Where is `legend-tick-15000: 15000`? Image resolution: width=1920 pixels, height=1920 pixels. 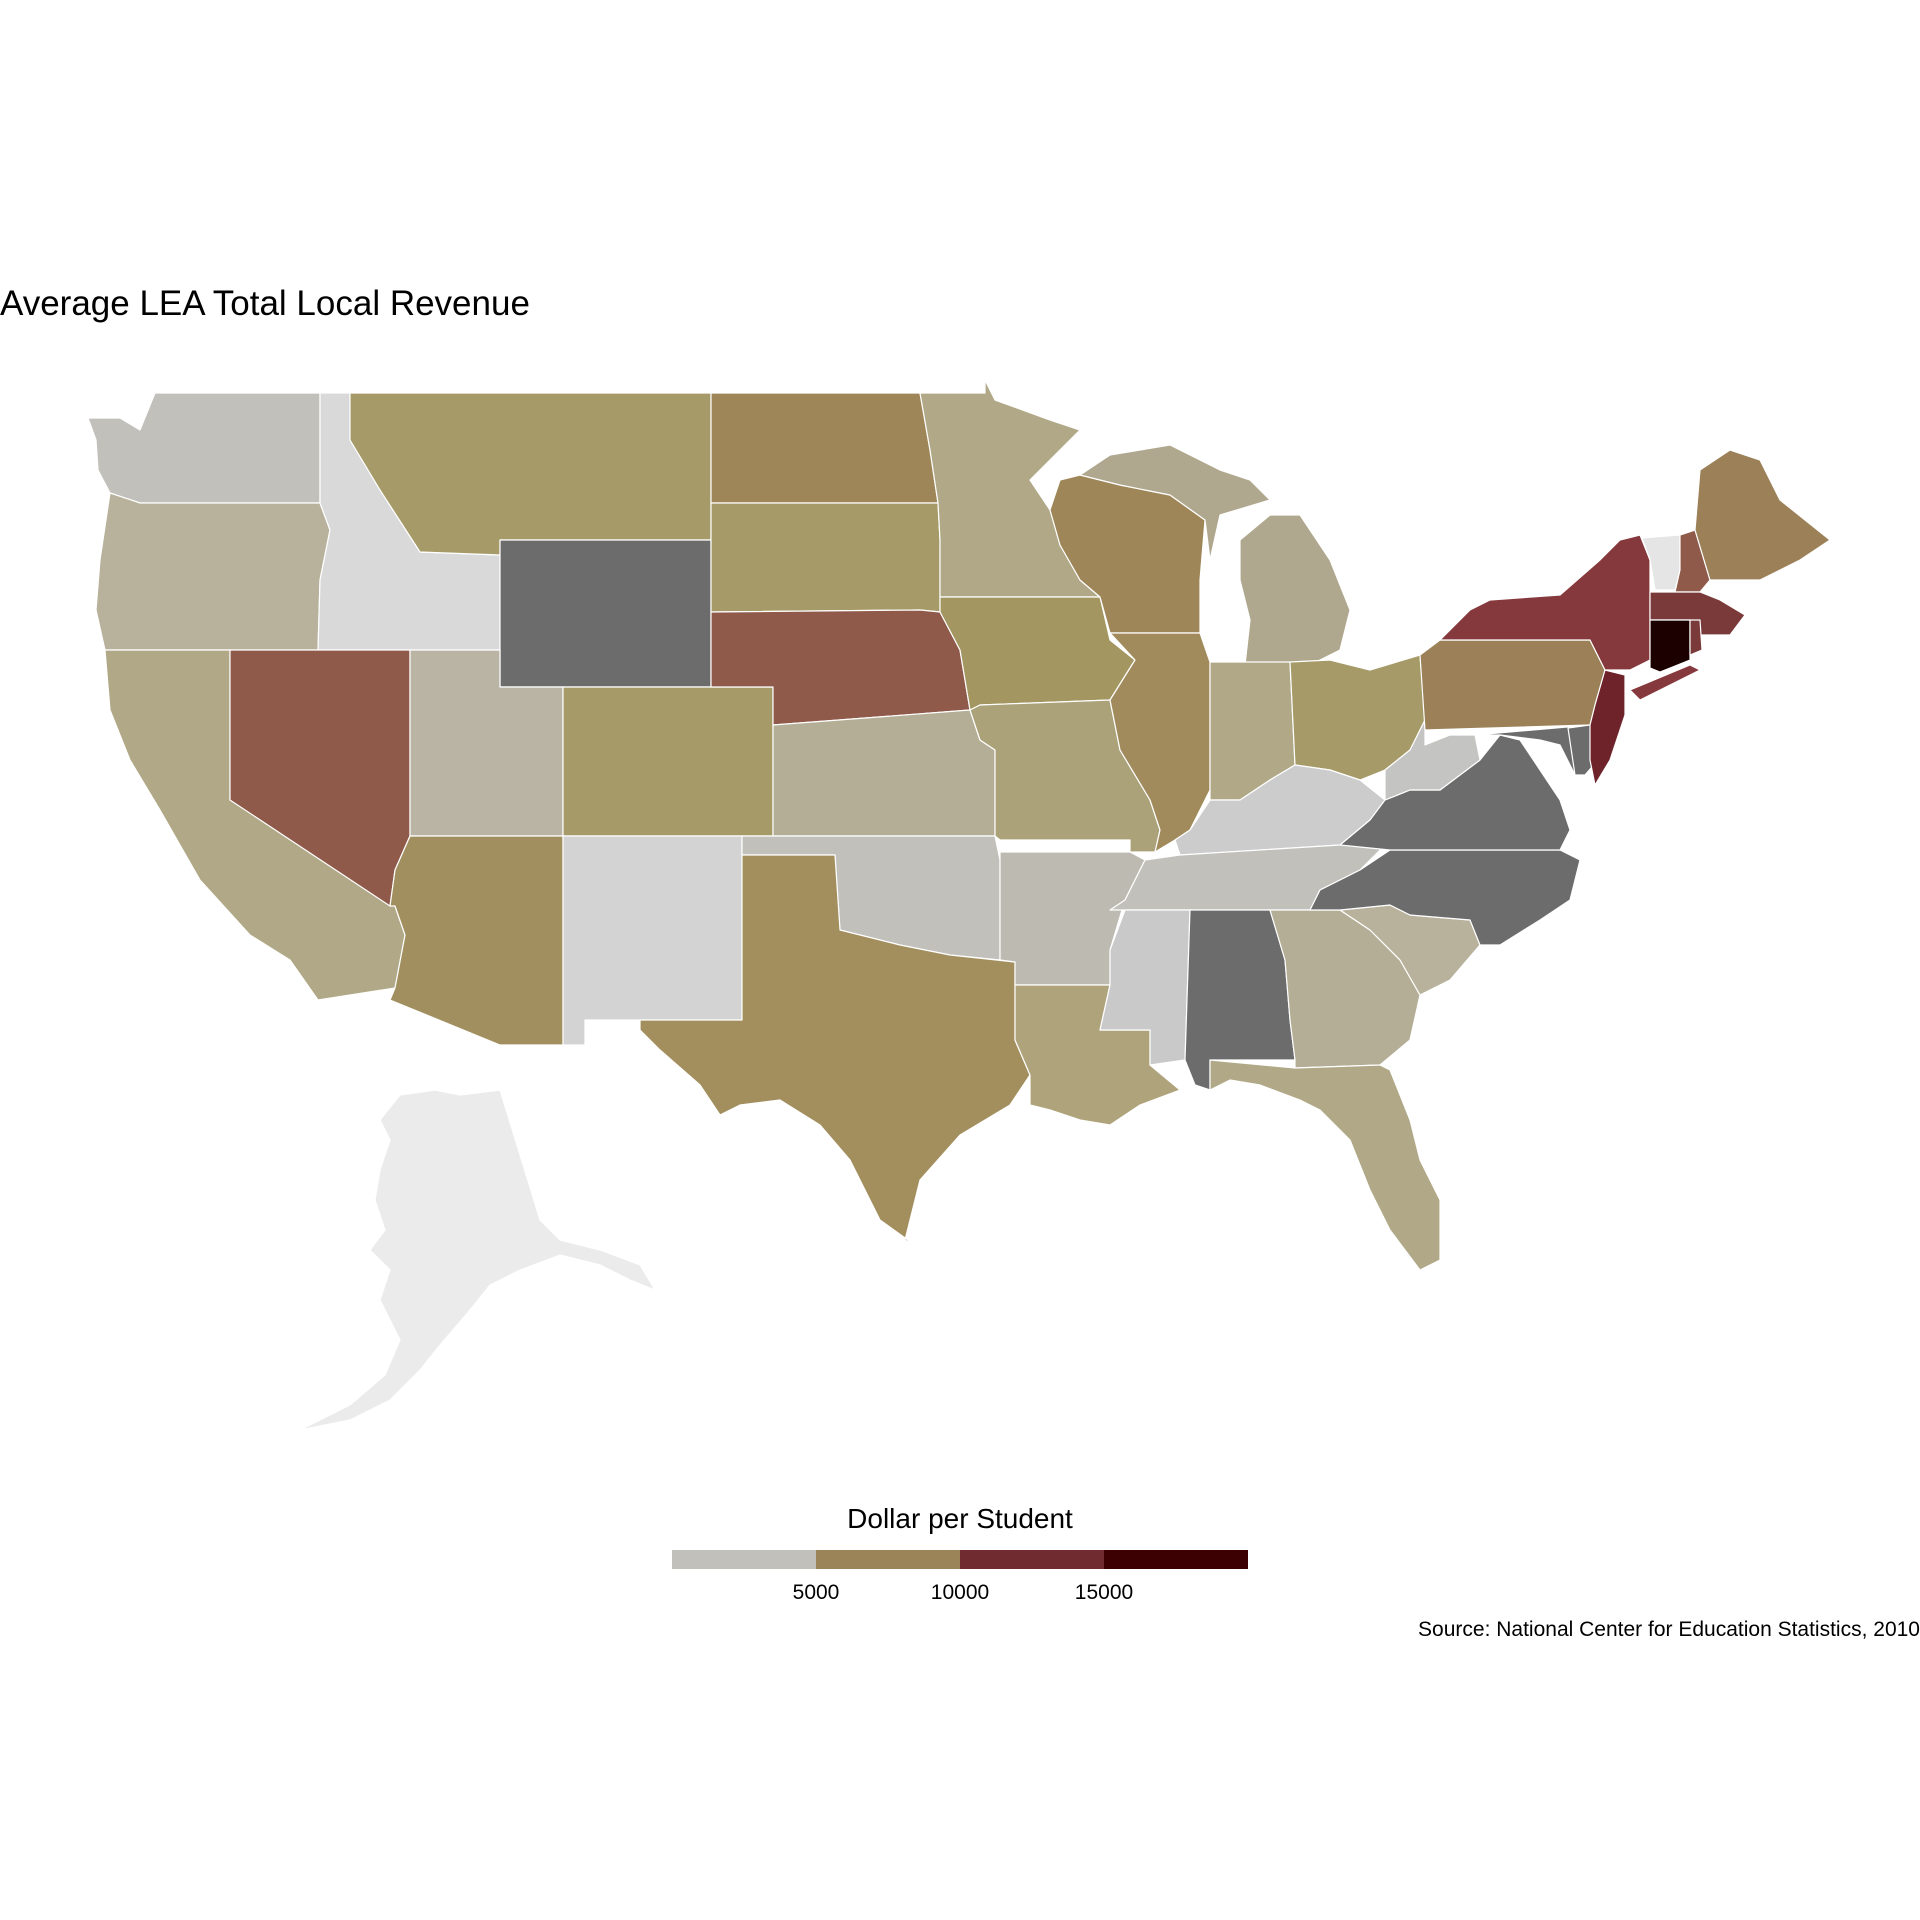 legend-tick-15000: 15000 is located at coordinates (1104, 1592).